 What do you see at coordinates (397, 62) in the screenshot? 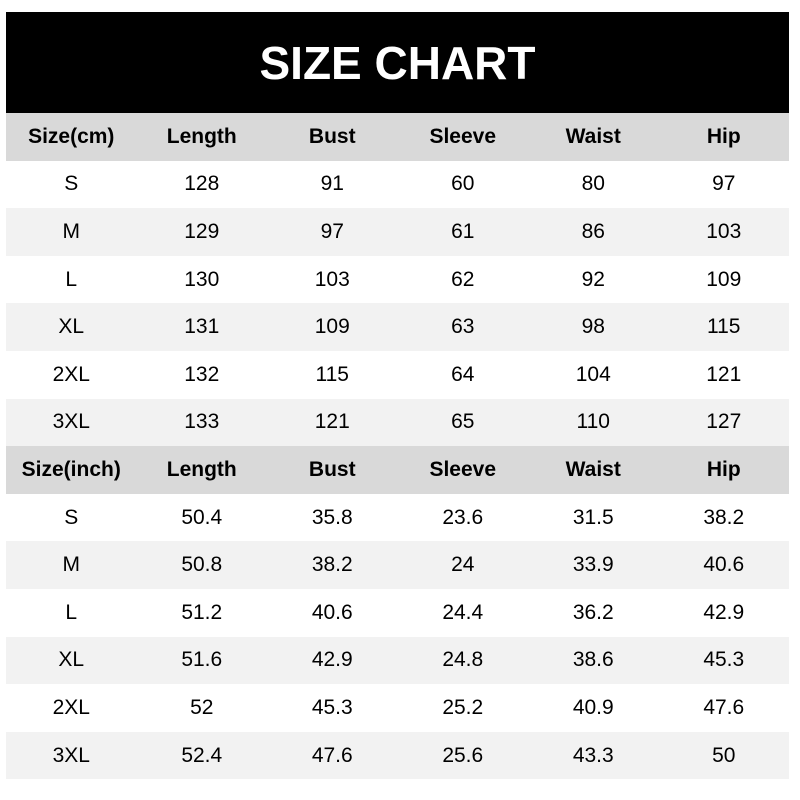
I see `size-chart-title: SIZE CHART` at bounding box center [397, 62].